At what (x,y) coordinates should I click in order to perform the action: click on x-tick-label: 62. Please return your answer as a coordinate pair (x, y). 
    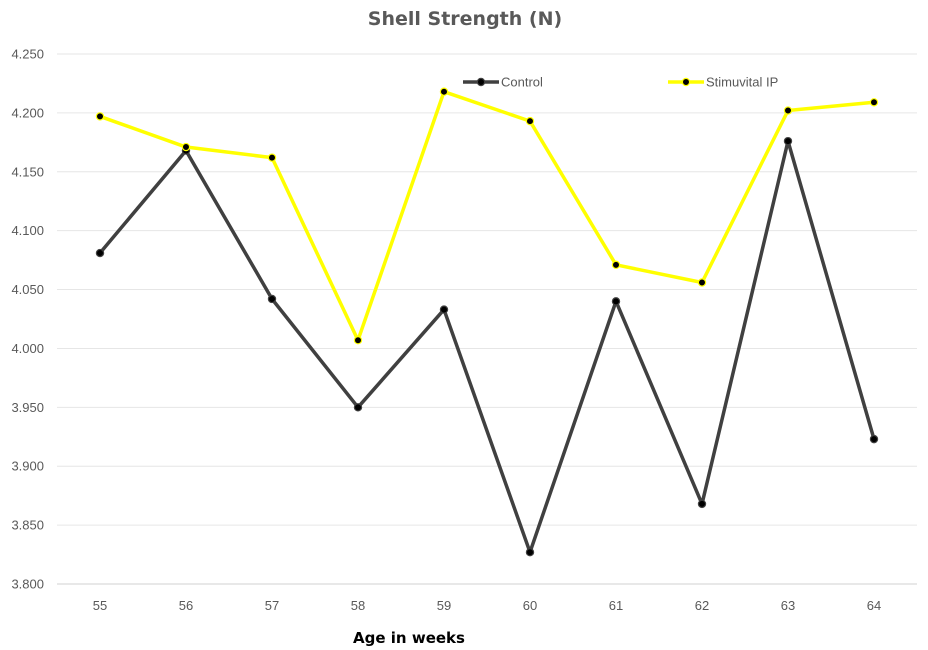
    Looking at the image, I should click on (702, 605).